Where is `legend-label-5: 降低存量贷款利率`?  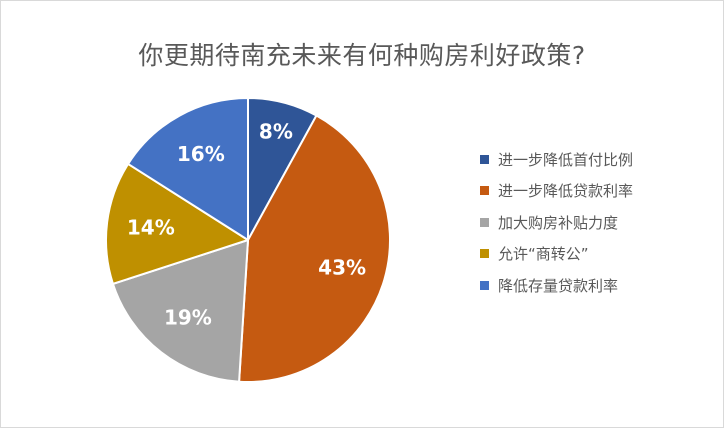
legend-label-5: 降低存量贷款利率 is located at coordinates (558, 285).